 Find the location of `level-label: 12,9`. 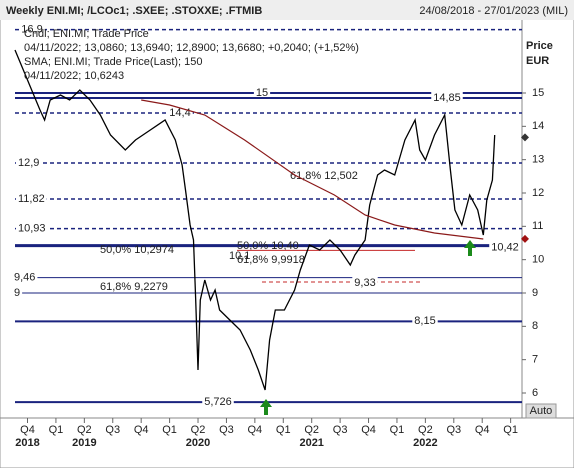

level-label: 12,9 is located at coordinates (28, 163).